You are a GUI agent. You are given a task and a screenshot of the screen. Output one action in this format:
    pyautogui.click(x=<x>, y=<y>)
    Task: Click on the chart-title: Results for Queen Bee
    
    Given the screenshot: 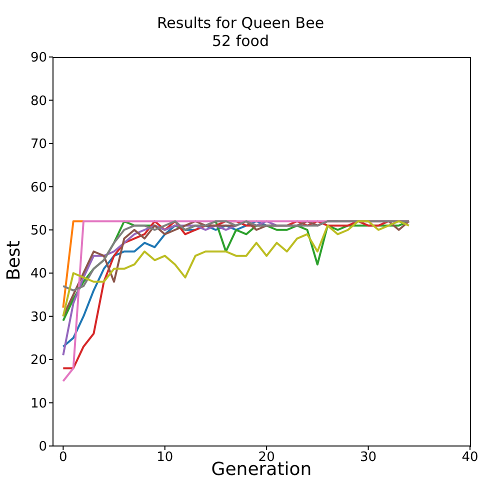 What is the action you would take?
    pyautogui.click(x=241, y=23)
    